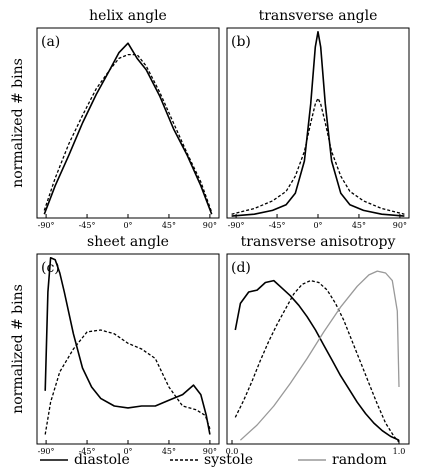 The width and height of the screenshot is (427, 471). What do you see at coordinates (318, 242) in the screenshot?
I see `panel-title: transverse anisotropy` at bounding box center [318, 242].